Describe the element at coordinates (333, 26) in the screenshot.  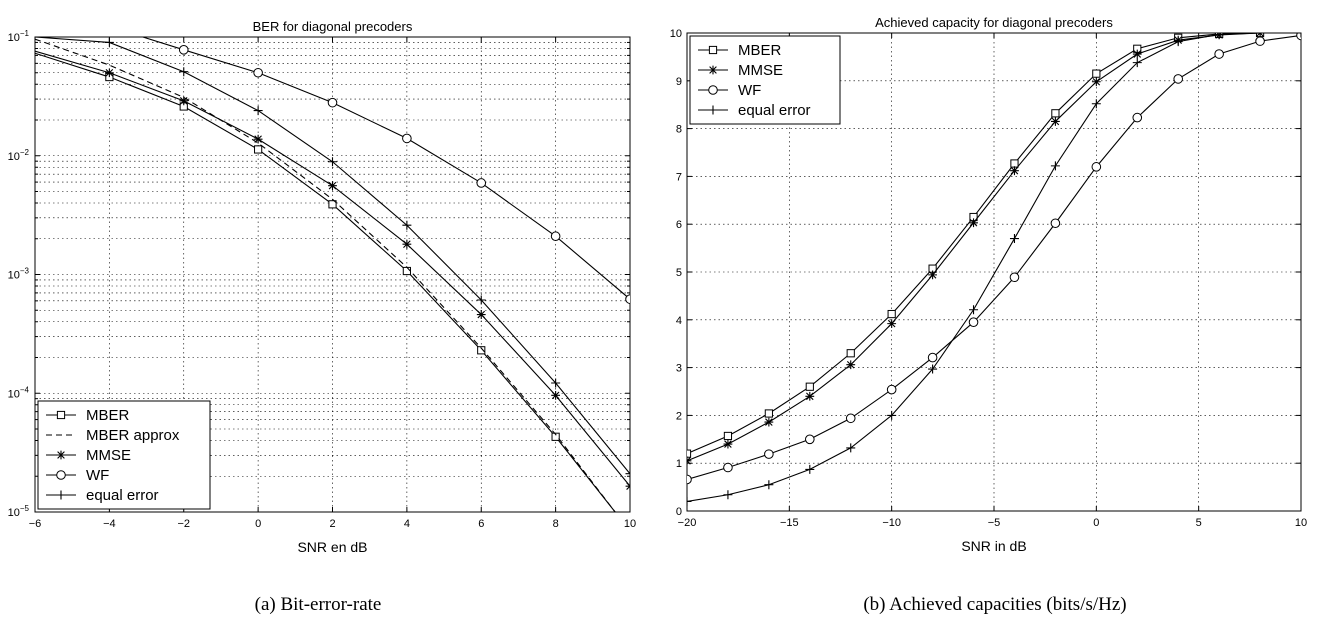
I see `chart-title: BER for diagonal precoders` at that location.